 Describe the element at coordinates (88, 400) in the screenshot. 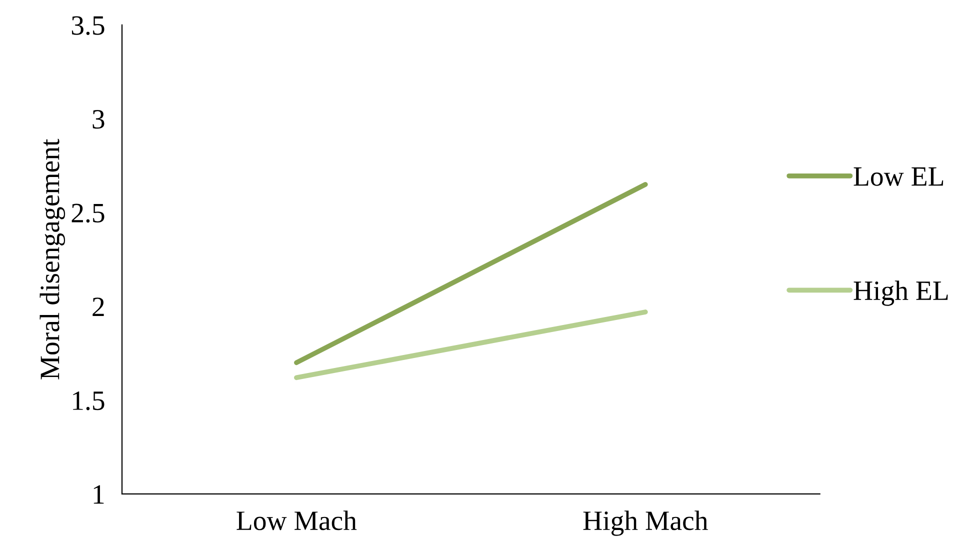

I see `y-tick-label: 1.5` at that location.